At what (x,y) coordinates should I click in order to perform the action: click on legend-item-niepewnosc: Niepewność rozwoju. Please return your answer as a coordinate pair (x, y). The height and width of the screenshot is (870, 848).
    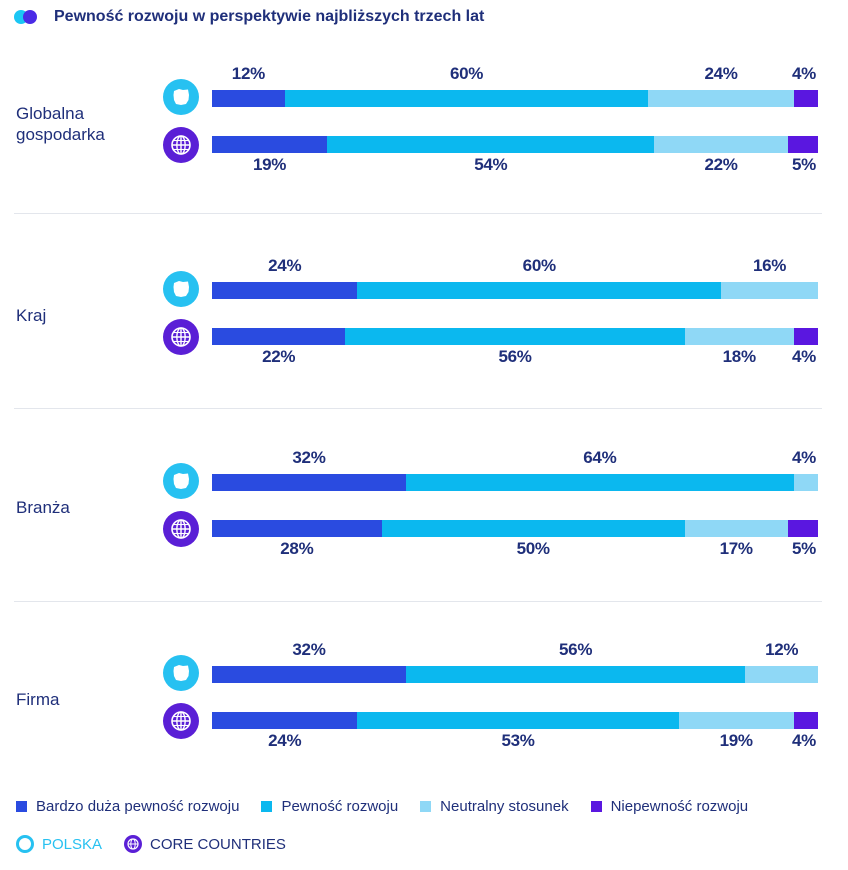
    Looking at the image, I should click on (669, 806).